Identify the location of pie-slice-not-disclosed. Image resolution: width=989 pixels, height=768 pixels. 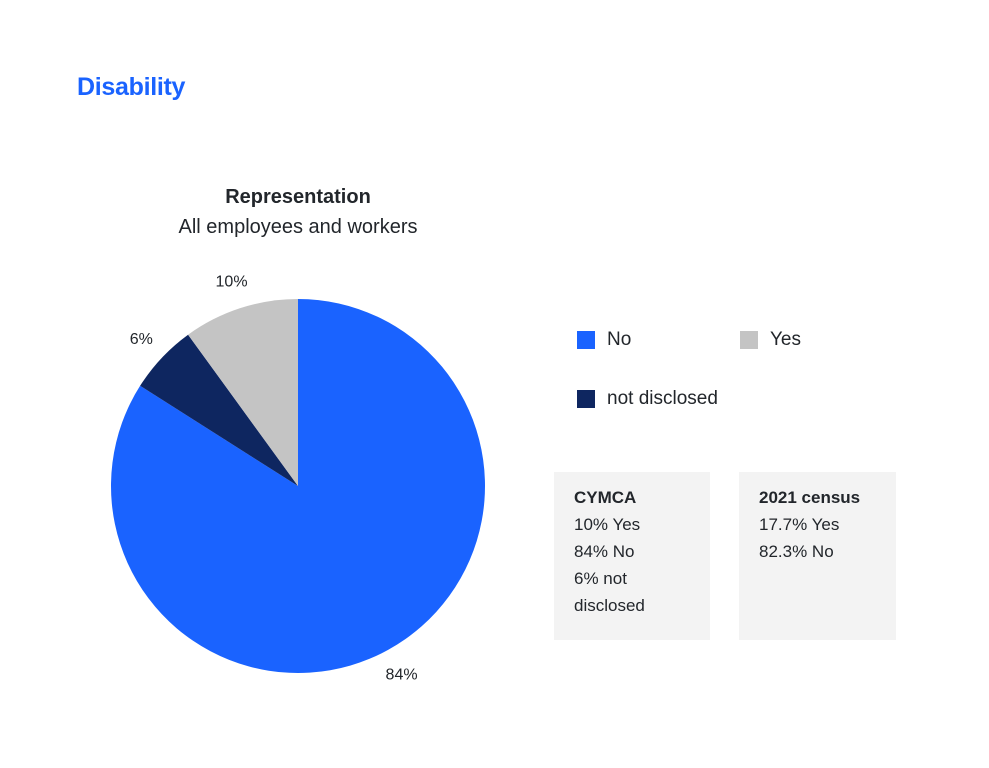
(219, 410).